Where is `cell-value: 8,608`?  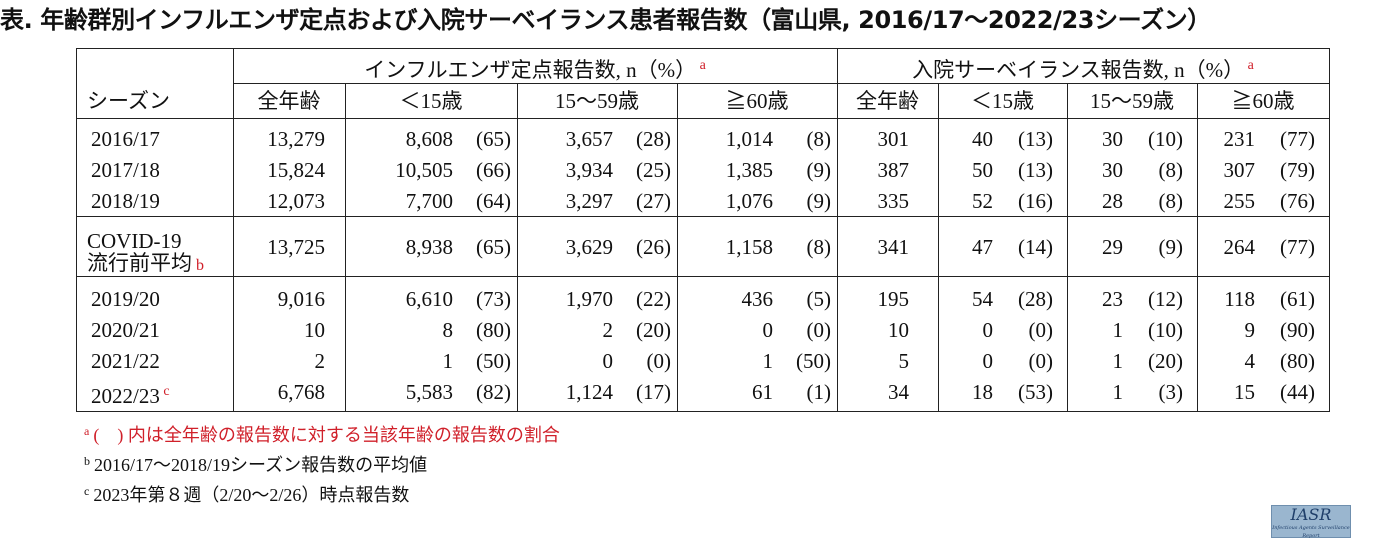 cell-value: 8,608 is located at coordinates (429, 139).